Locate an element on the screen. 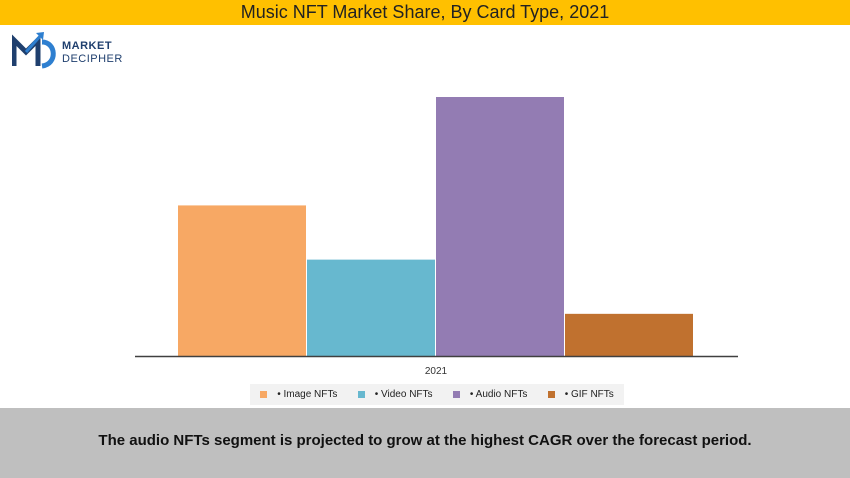 The image size is (850, 478). x-tick-label: 2021 is located at coordinates (436, 371).